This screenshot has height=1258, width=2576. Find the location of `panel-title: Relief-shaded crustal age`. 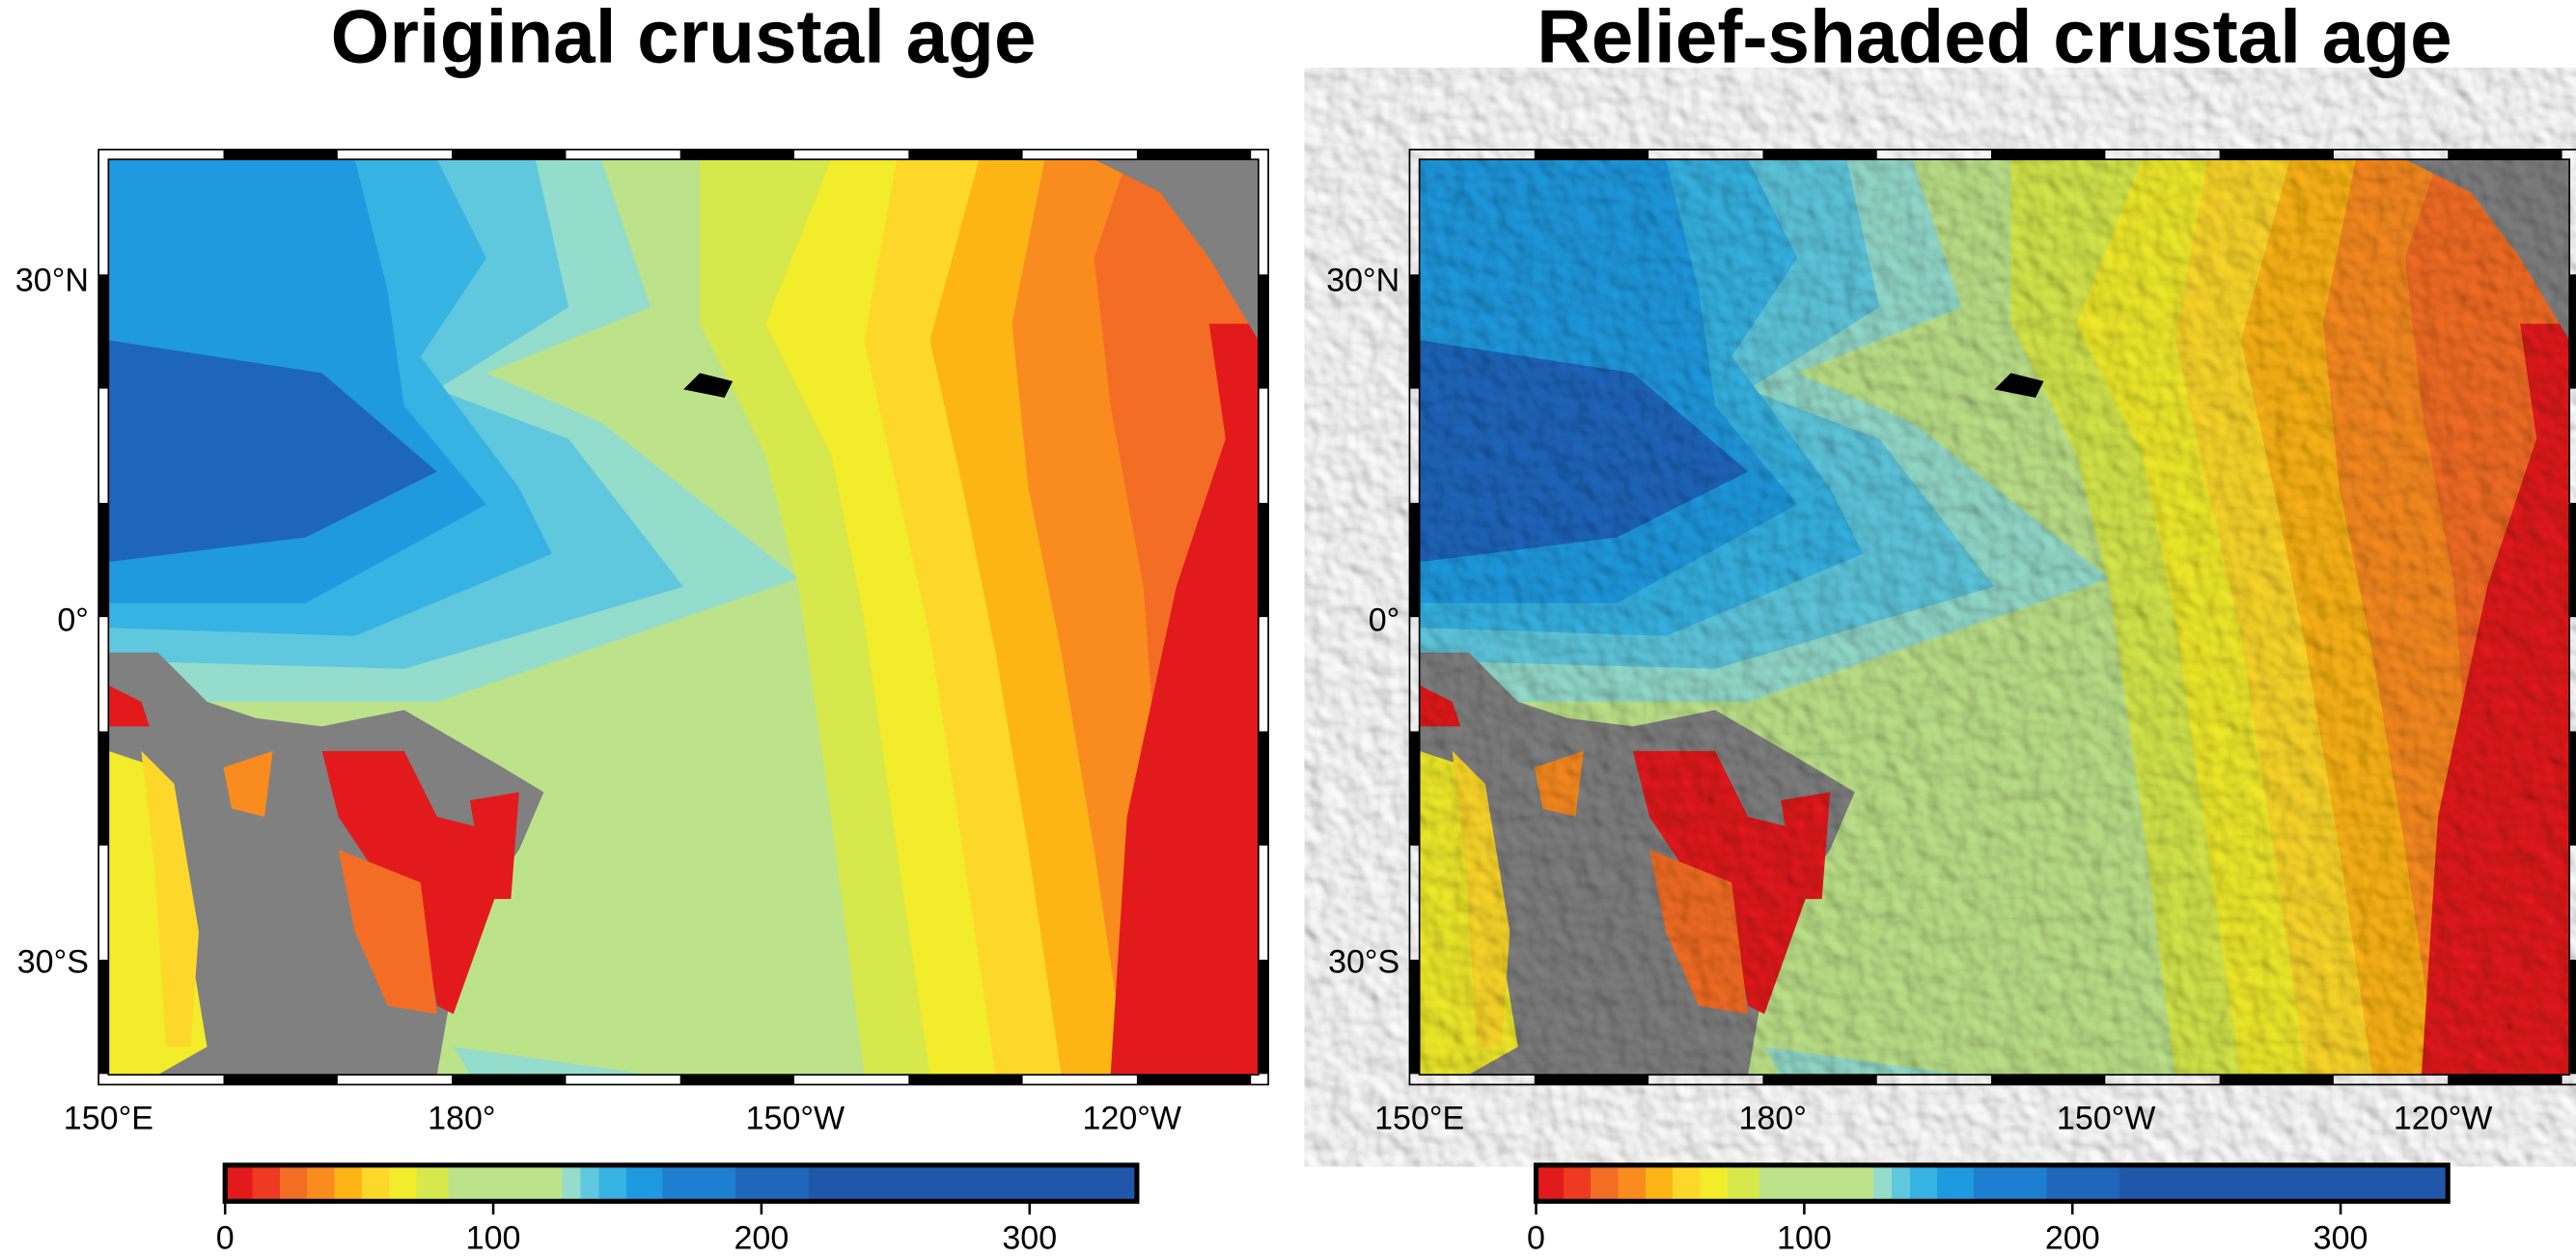

panel-title: Relief-shaded crustal age is located at coordinates (1994, 39).